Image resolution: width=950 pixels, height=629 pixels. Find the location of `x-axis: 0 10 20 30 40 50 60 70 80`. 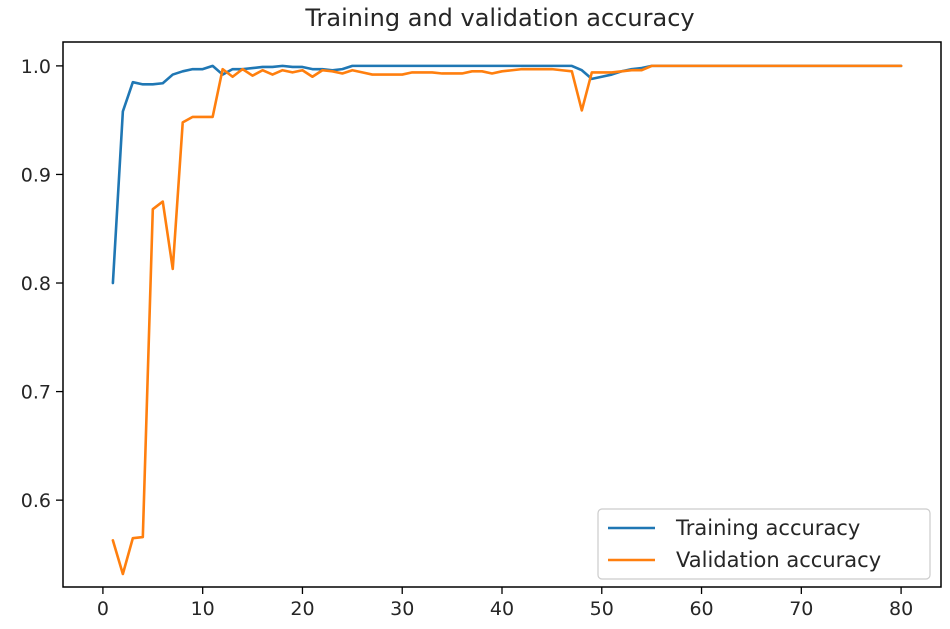

x-axis: 0 10 20 30 40 50 60 70 80 is located at coordinates (505, 603).